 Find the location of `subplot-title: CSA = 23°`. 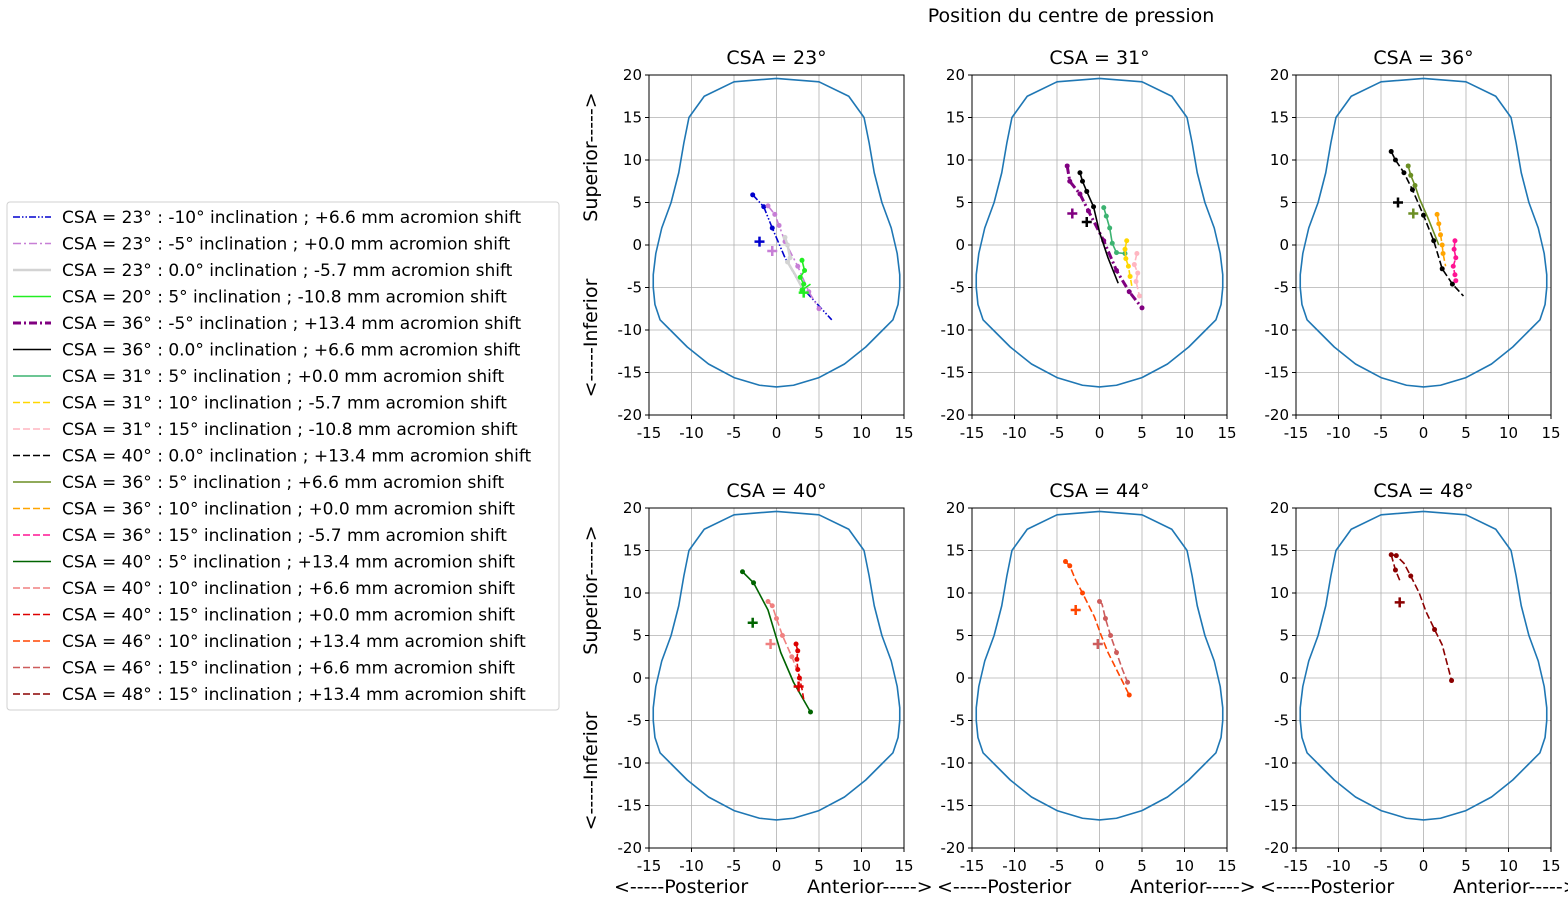

subplot-title: CSA = 23° is located at coordinates (776, 58).